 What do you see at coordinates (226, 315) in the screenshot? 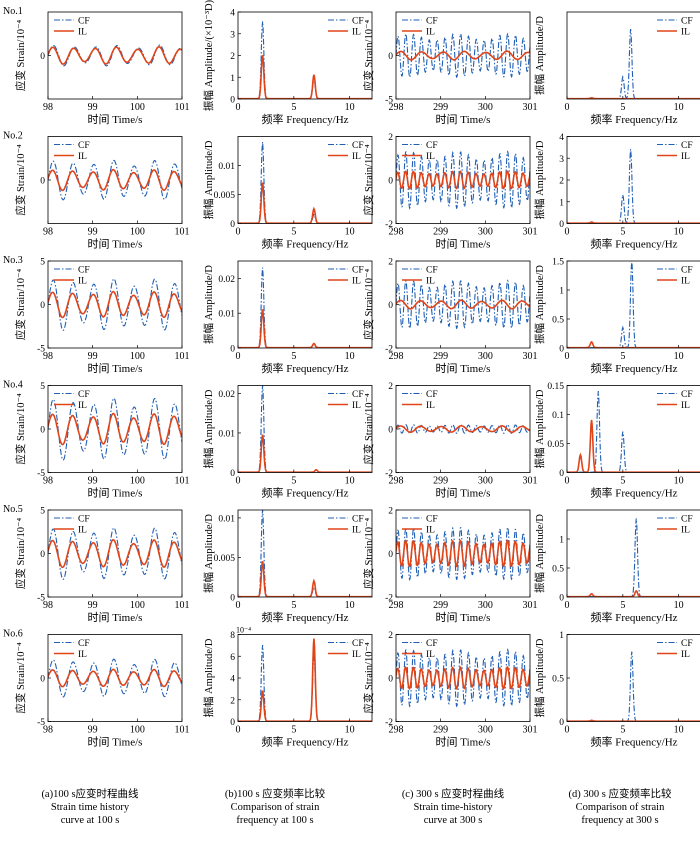
I see `y-tick-label: 0.01` at bounding box center [226, 315].